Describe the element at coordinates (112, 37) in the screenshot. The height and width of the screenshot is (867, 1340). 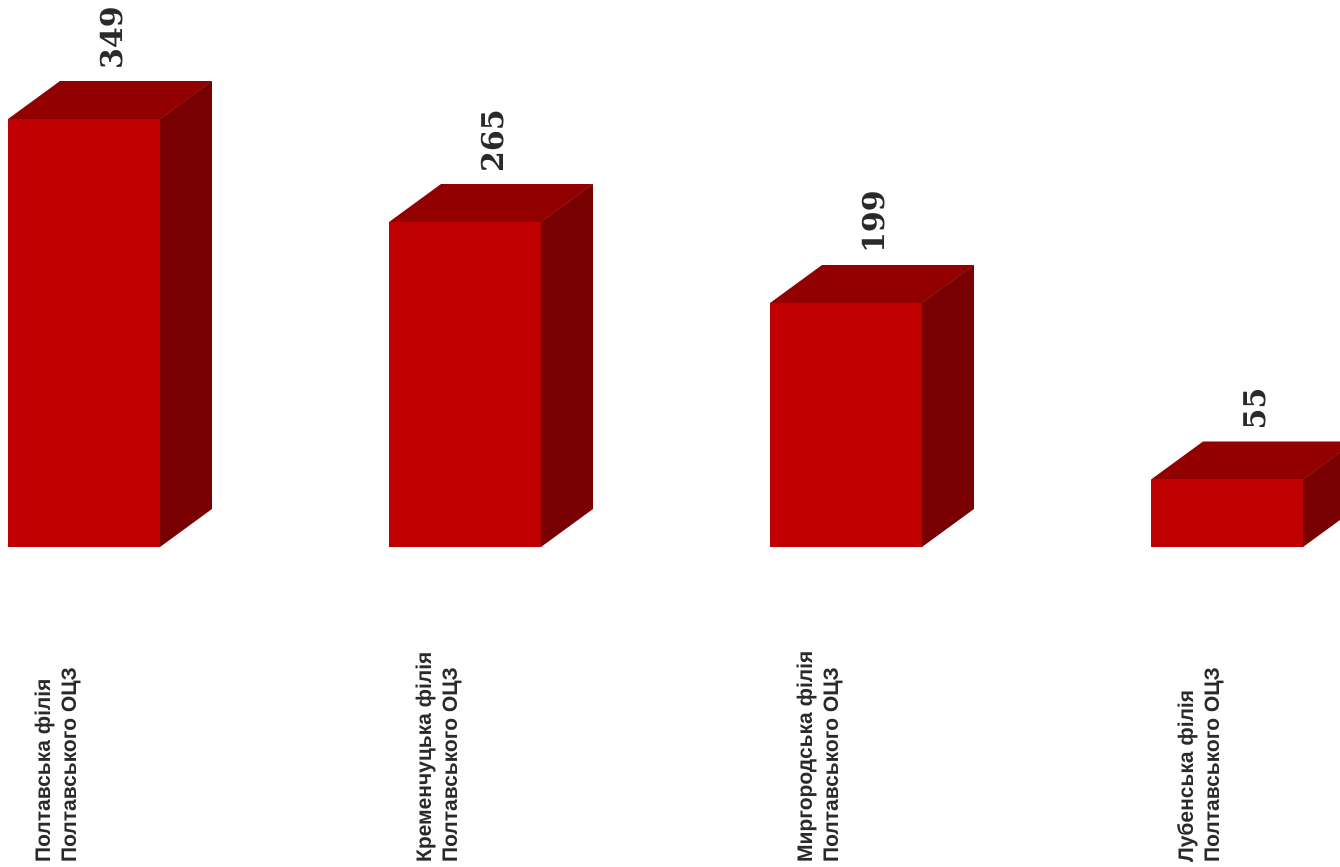
I see `value-label: 349` at that location.